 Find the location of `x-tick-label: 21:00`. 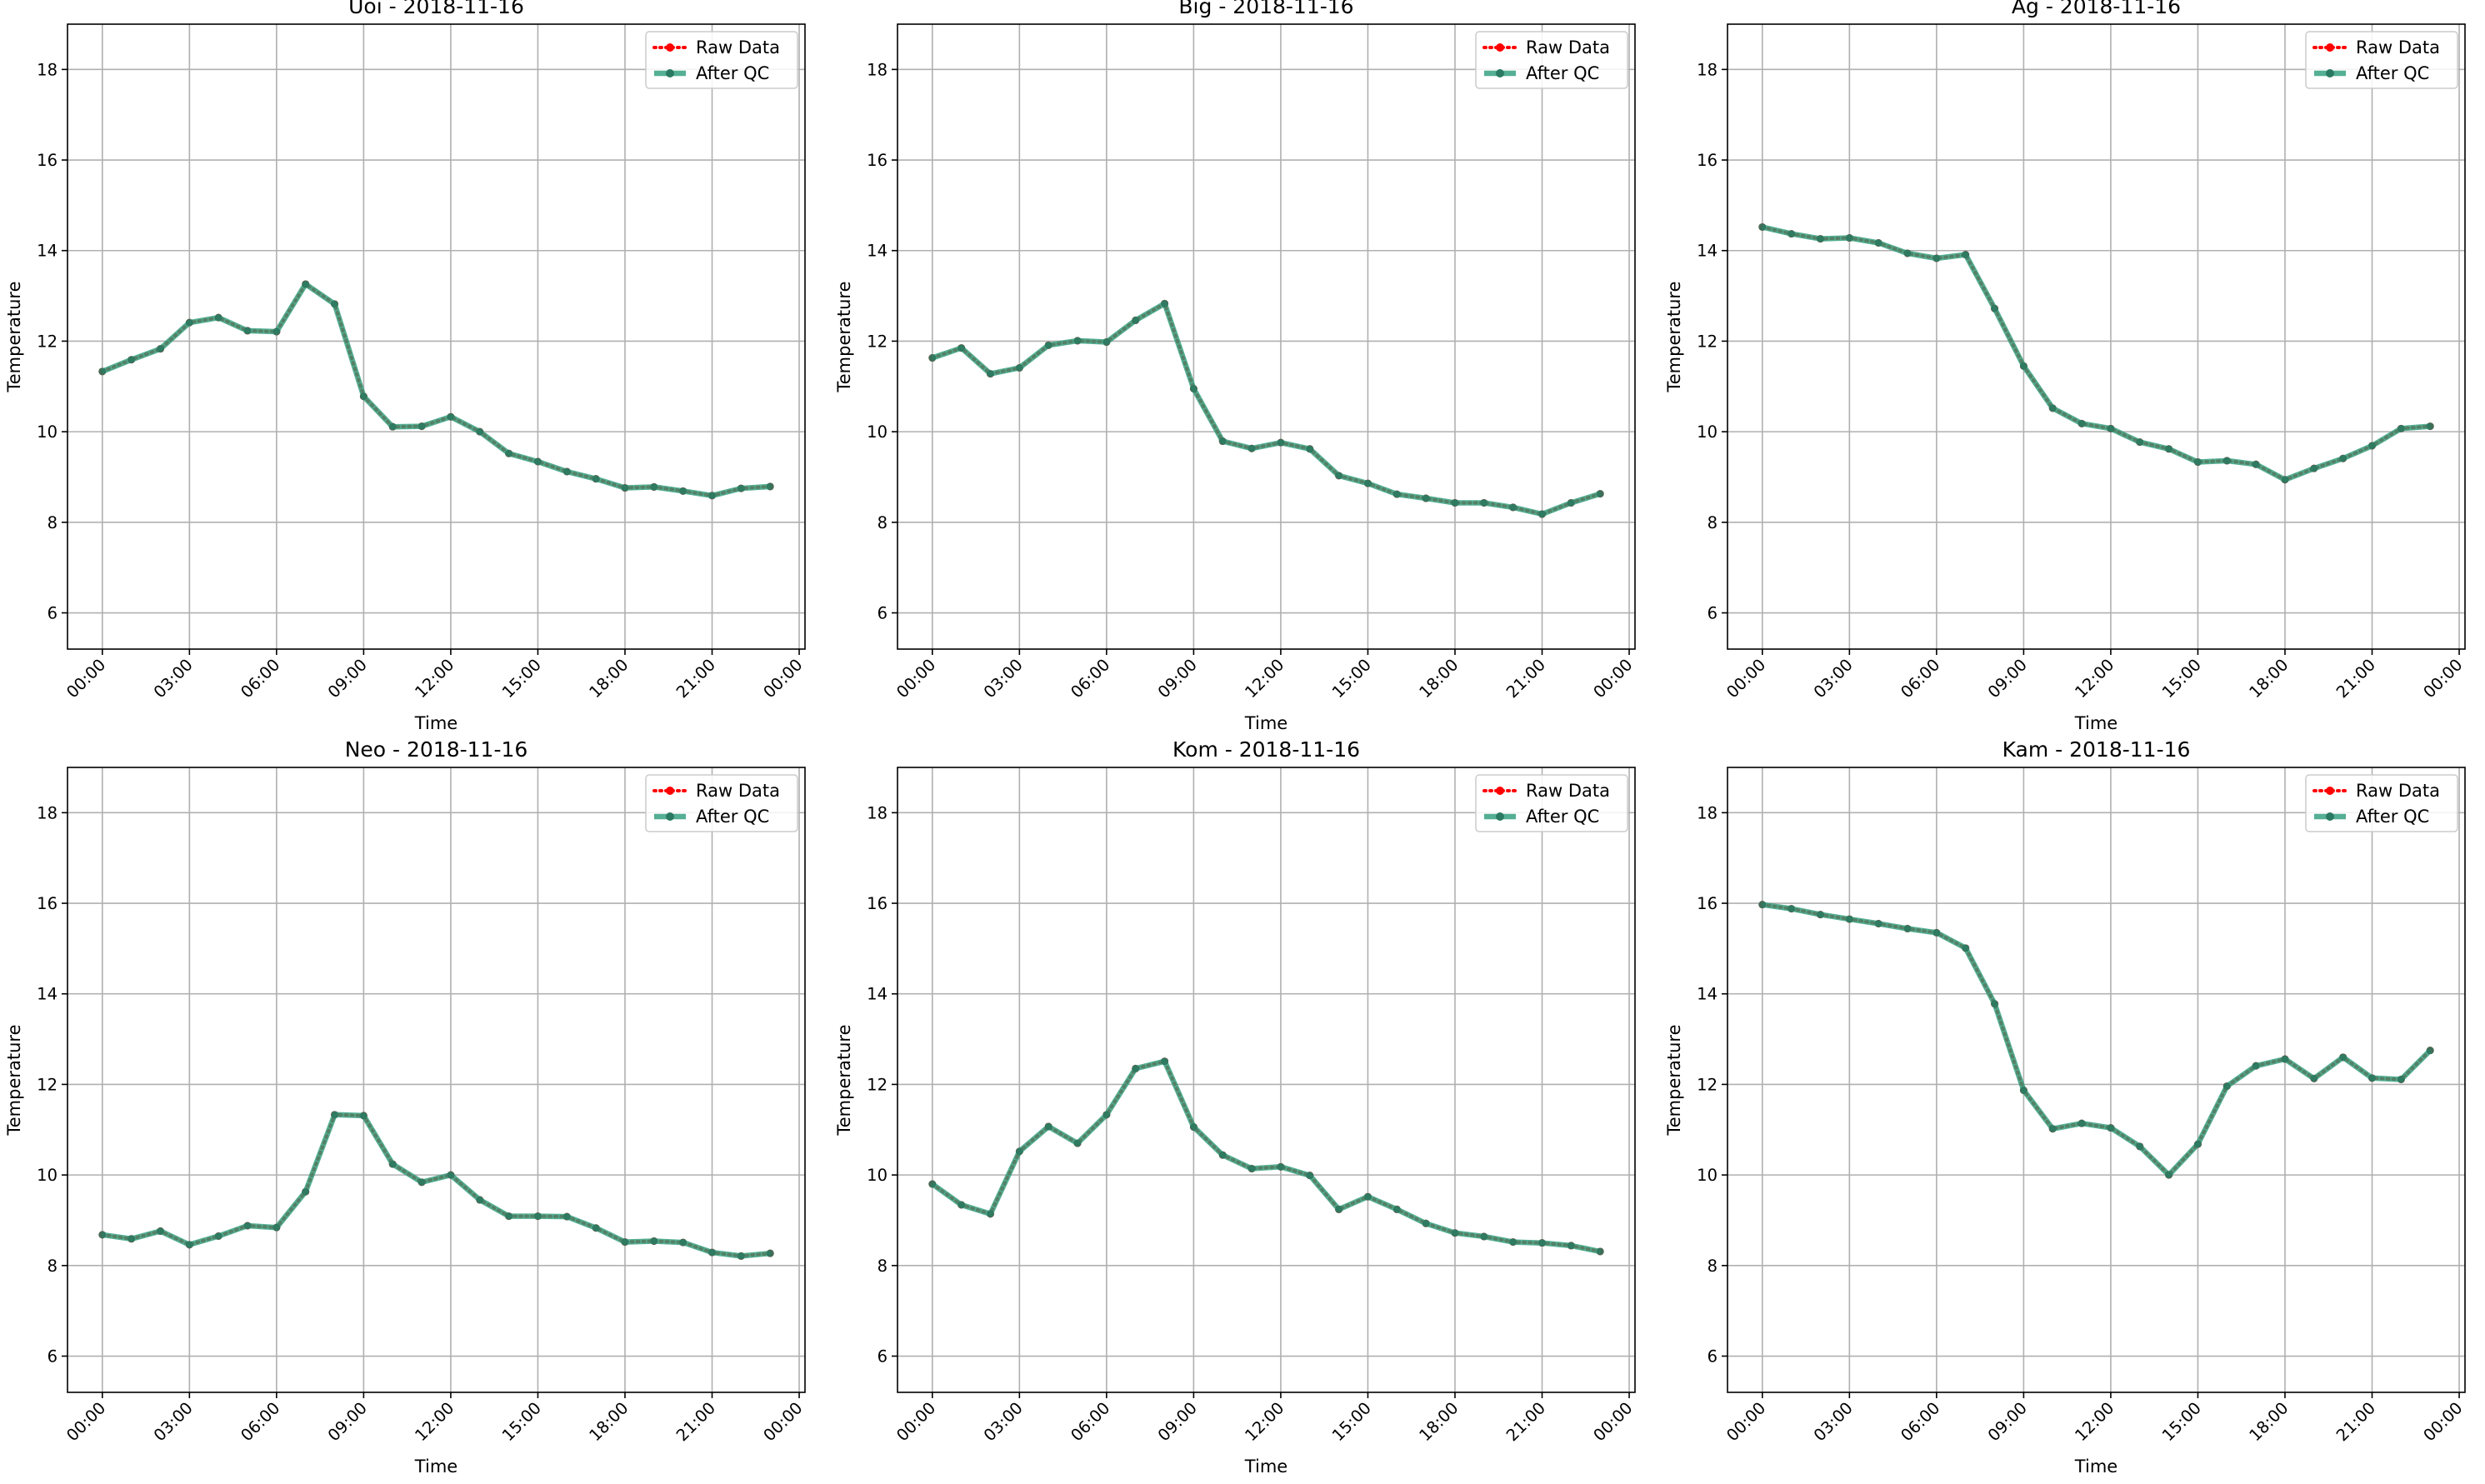

x-tick-label: 21:00 is located at coordinates (2355, 678).